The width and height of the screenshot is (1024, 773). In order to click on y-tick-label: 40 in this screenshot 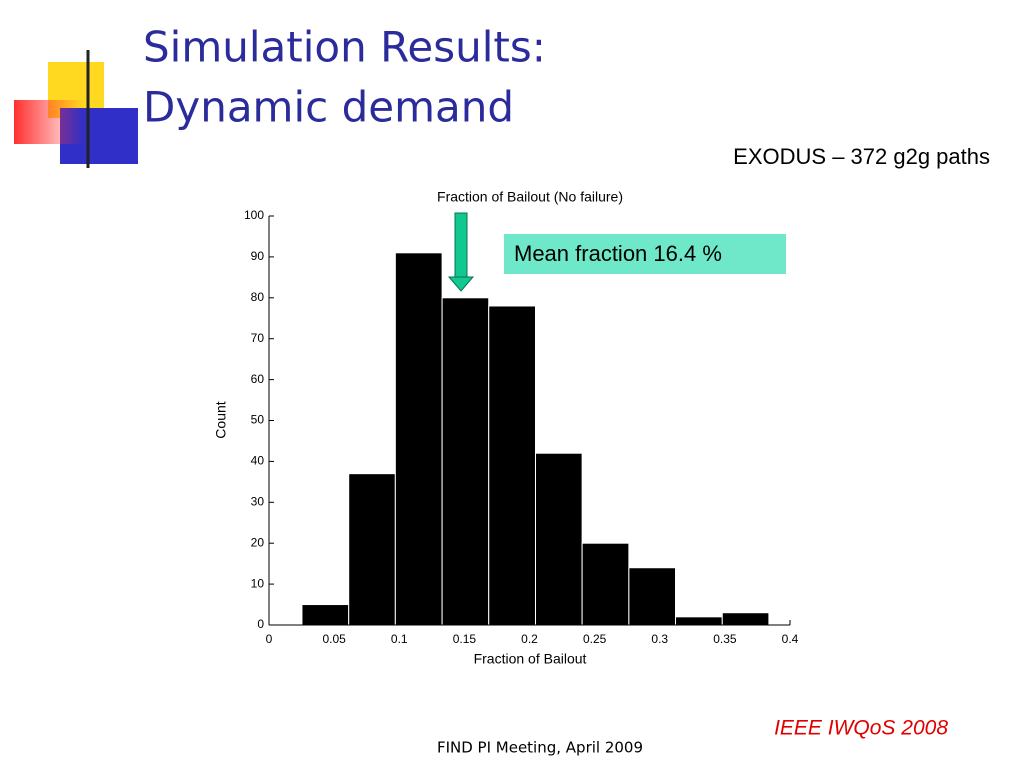, I will do `click(258, 461)`.